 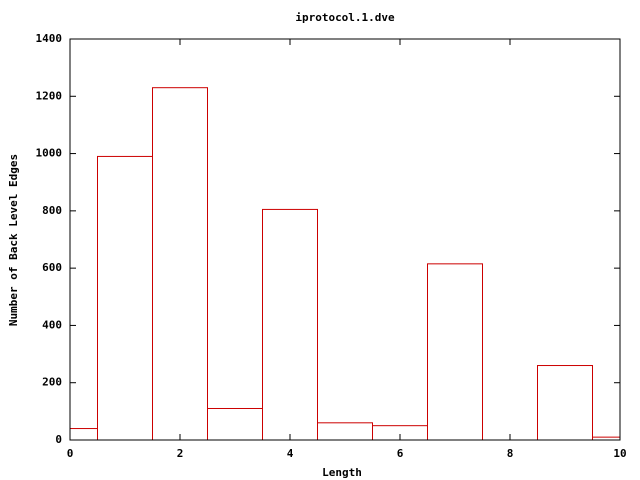 What do you see at coordinates (510, 453) in the screenshot?
I see `x-tick-label: 8` at bounding box center [510, 453].